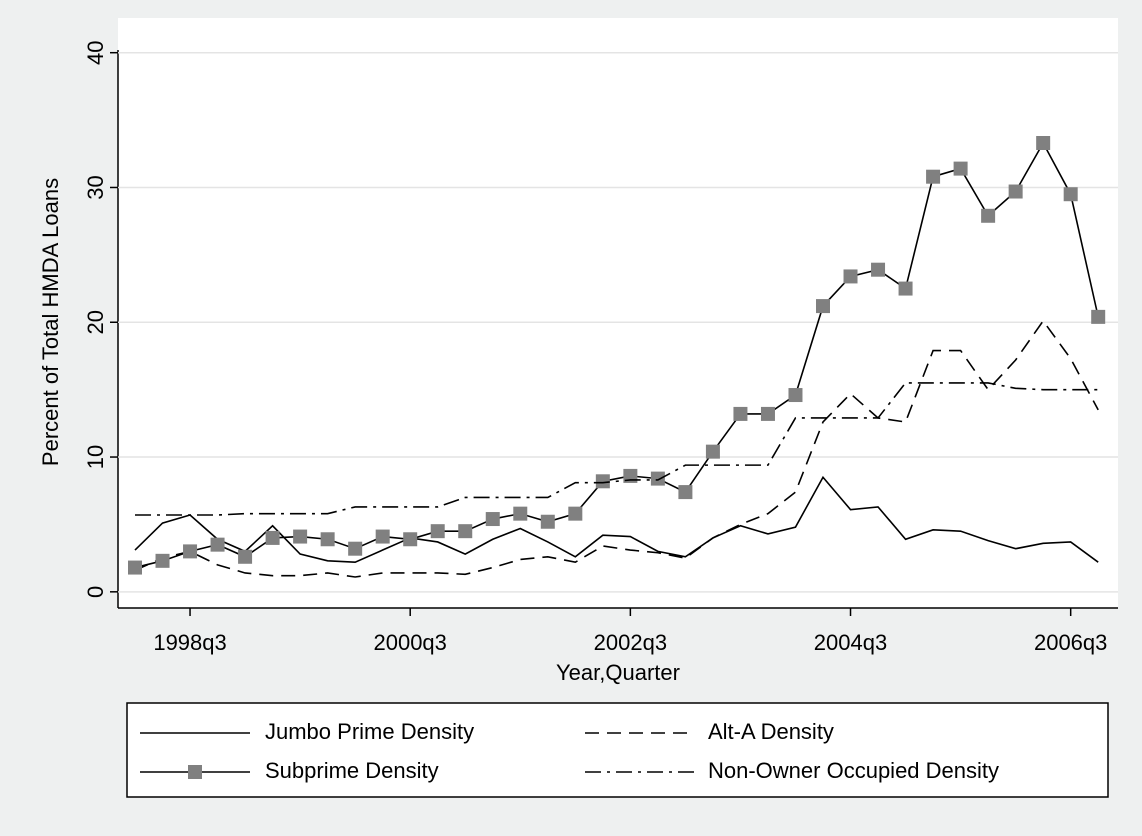 The image size is (1142, 836). Describe the element at coordinates (850, 642) in the screenshot. I see `x-tick-label: 2004q3` at that location.